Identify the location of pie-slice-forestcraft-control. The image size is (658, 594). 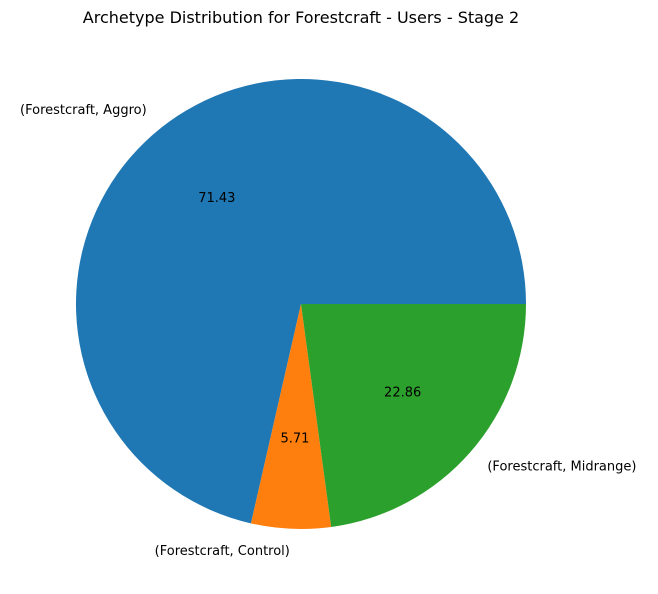
(291, 416).